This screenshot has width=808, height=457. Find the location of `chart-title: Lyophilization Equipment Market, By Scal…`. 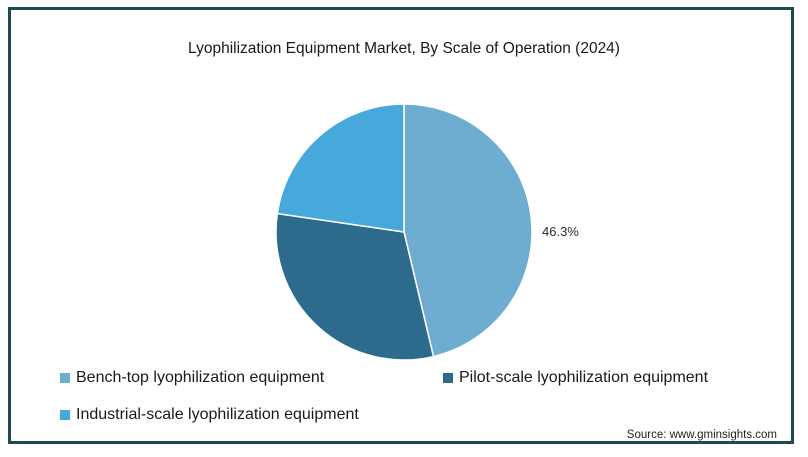

chart-title: Lyophilization Equipment Market, By Scal… is located at coordinates (404, 48).